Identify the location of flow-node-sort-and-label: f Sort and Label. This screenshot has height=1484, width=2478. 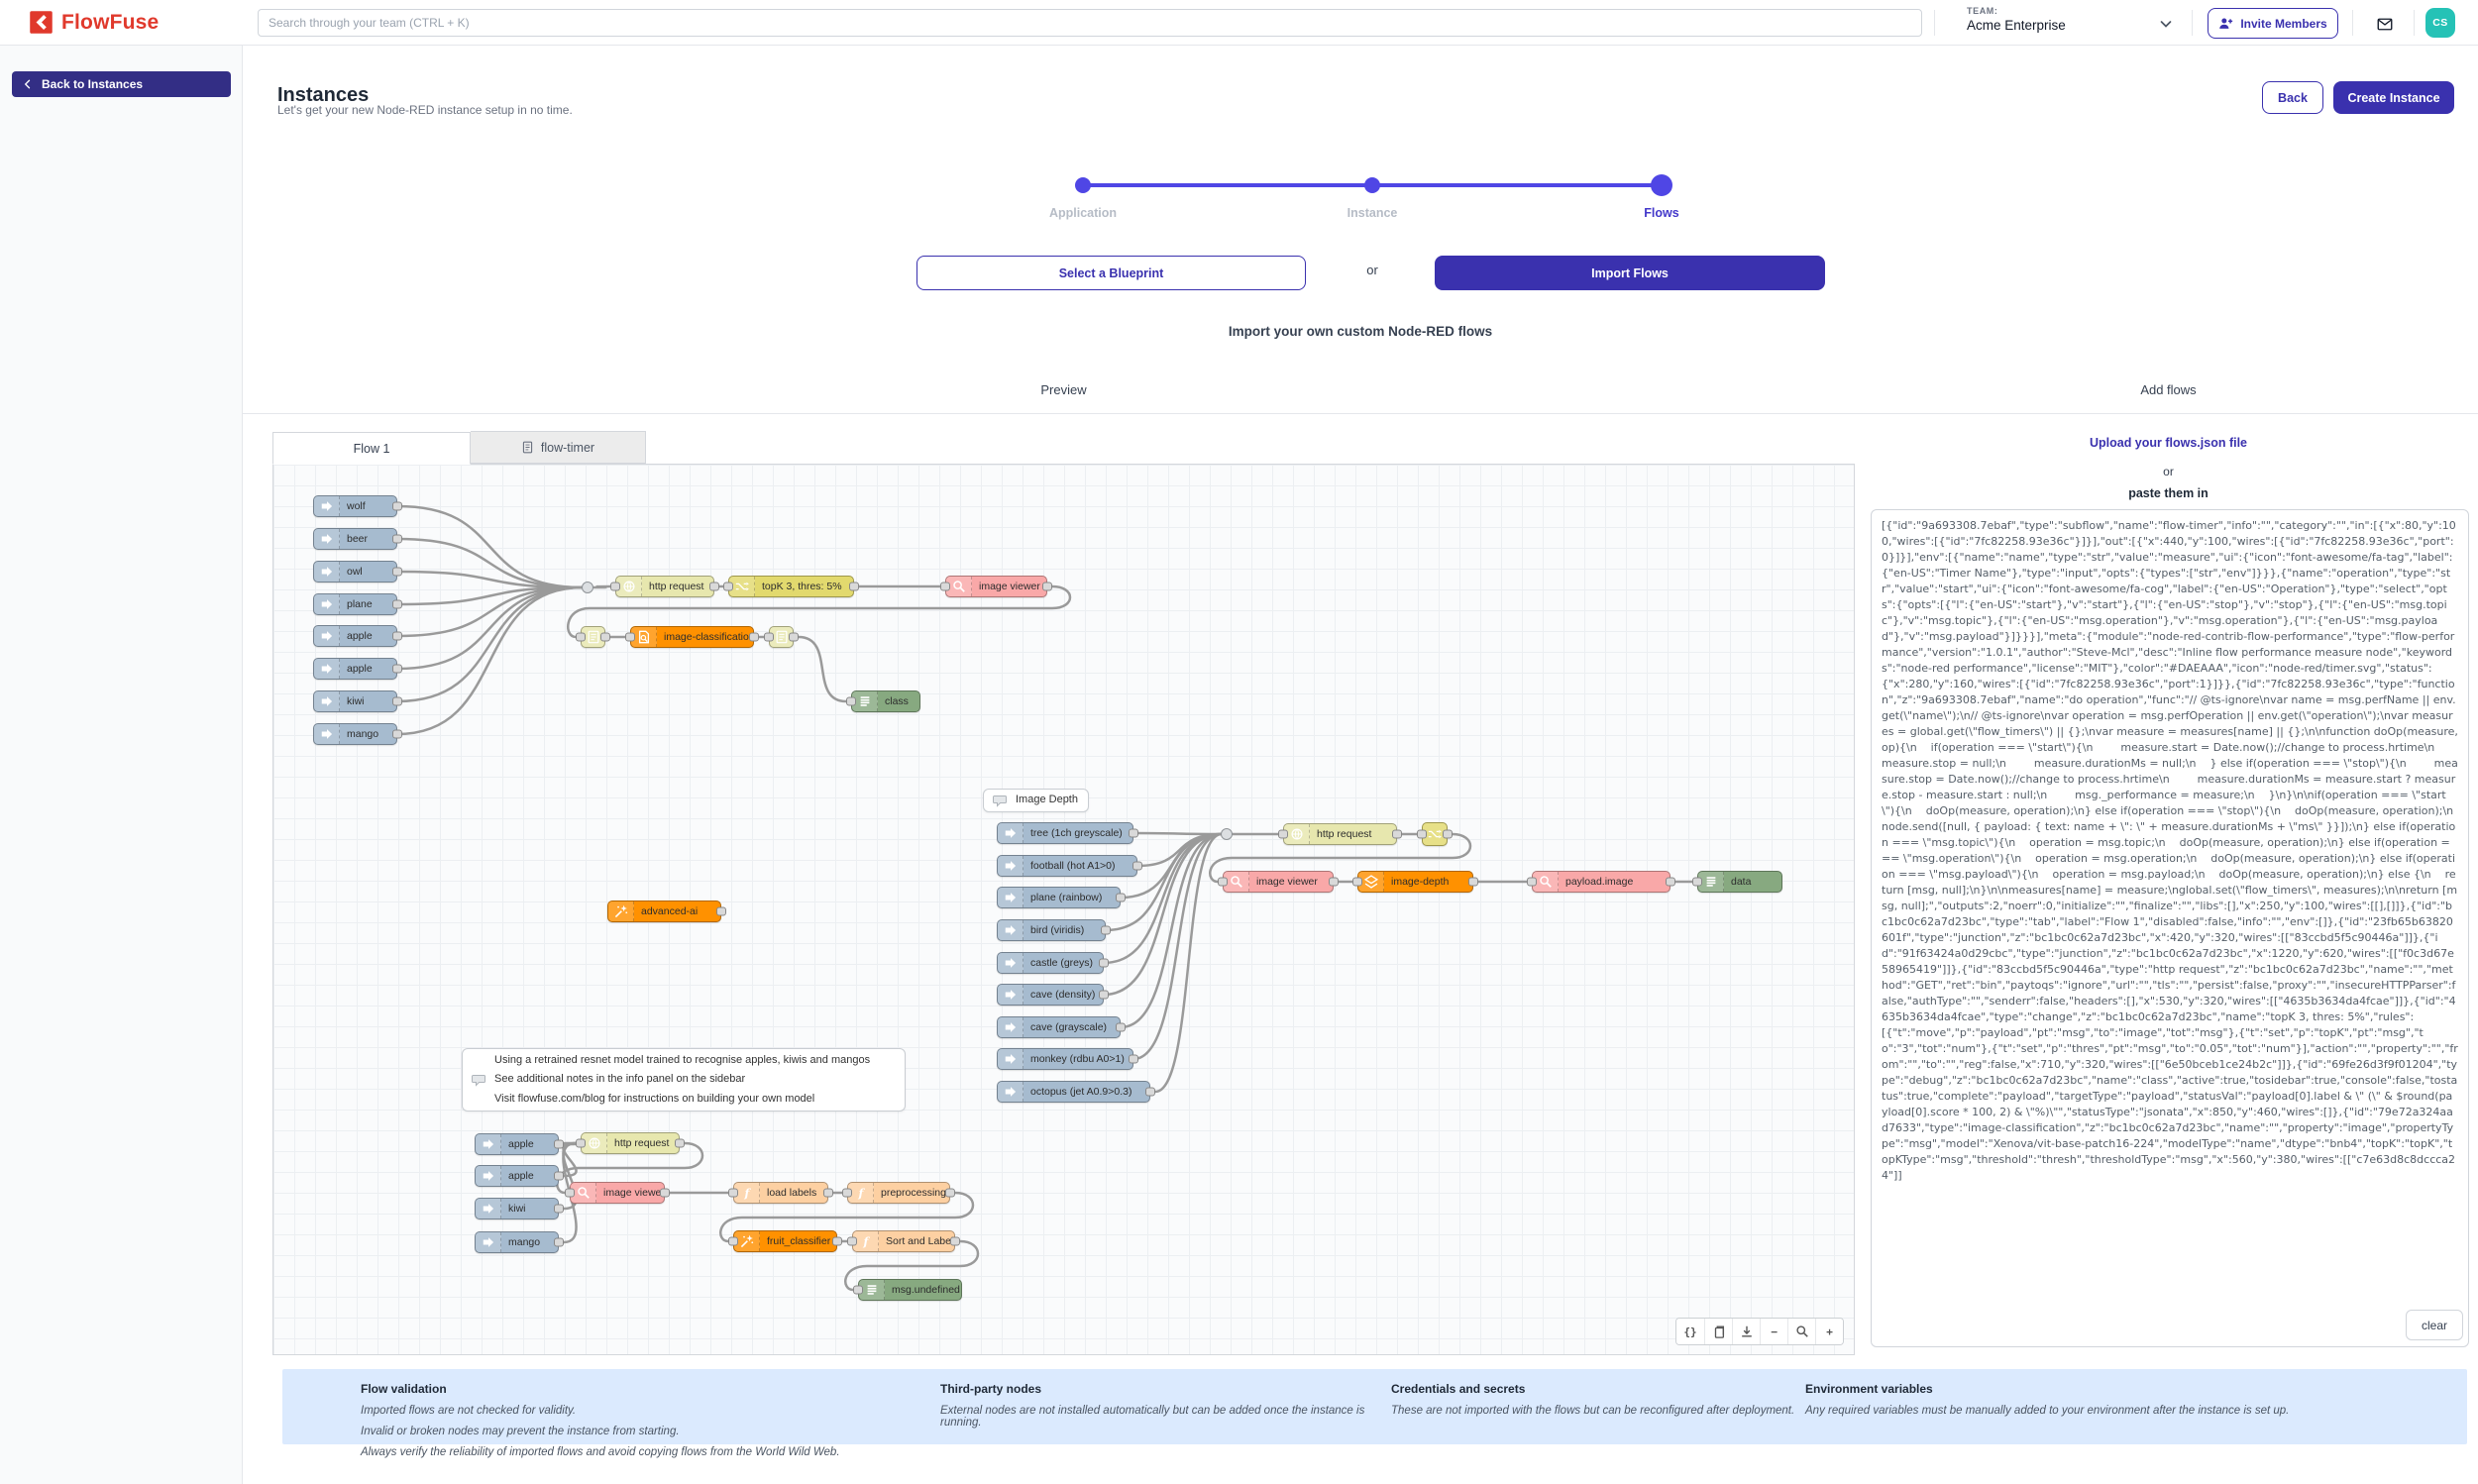
(903, 1241).